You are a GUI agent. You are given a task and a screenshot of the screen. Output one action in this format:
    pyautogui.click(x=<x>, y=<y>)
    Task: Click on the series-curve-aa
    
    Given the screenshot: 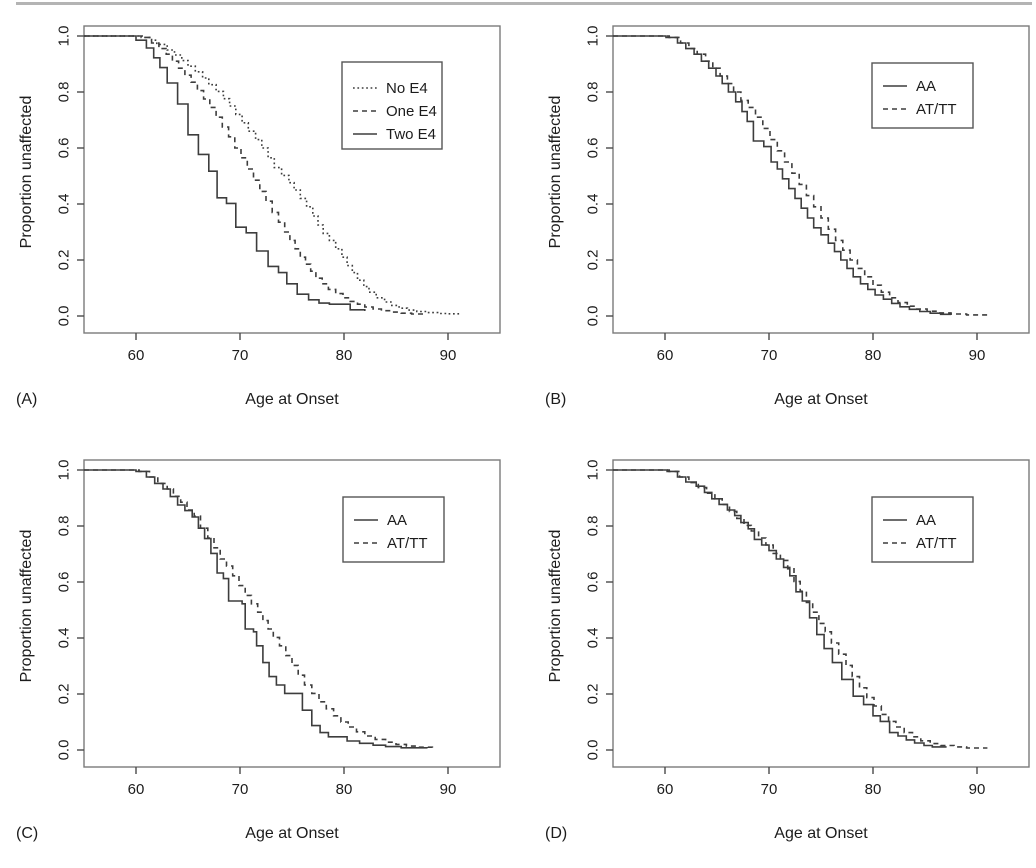 What is the action you would take?
    pyautogui.click(x=780, y=608)
    